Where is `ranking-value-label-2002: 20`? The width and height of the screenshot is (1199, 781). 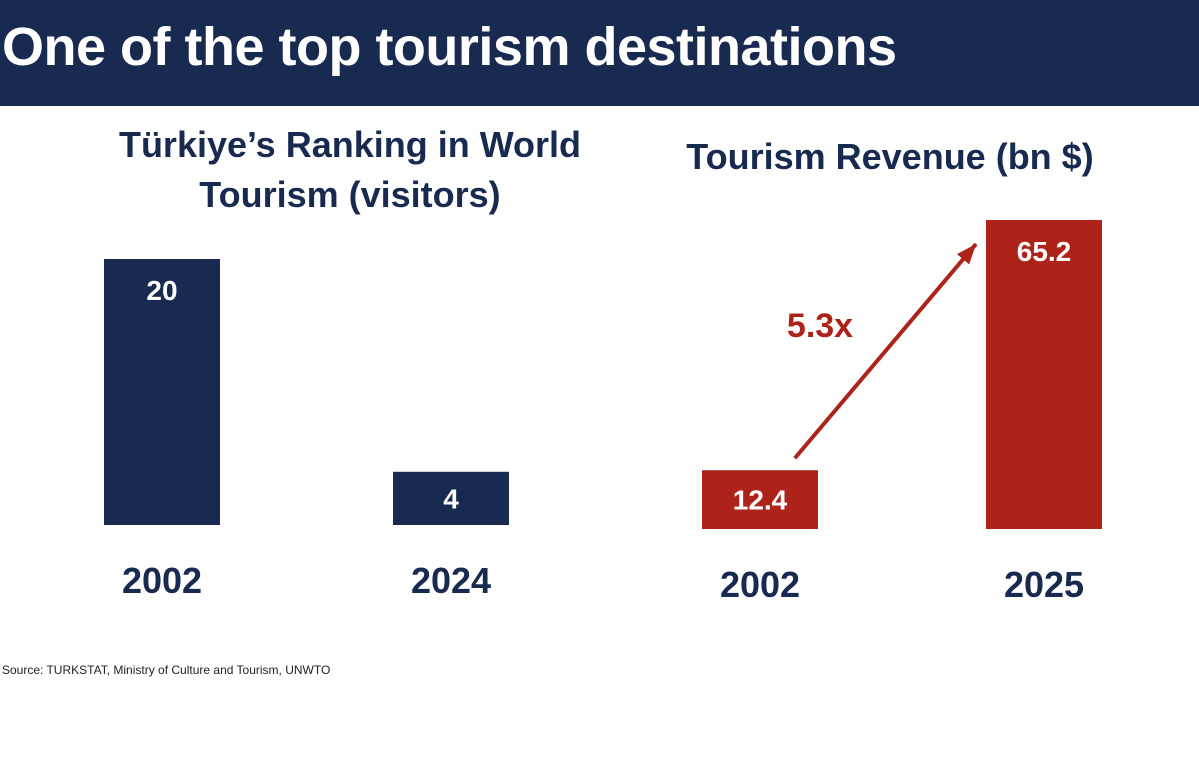
ranking-value-label-2002: 20 is located at coordinates (161, 290).